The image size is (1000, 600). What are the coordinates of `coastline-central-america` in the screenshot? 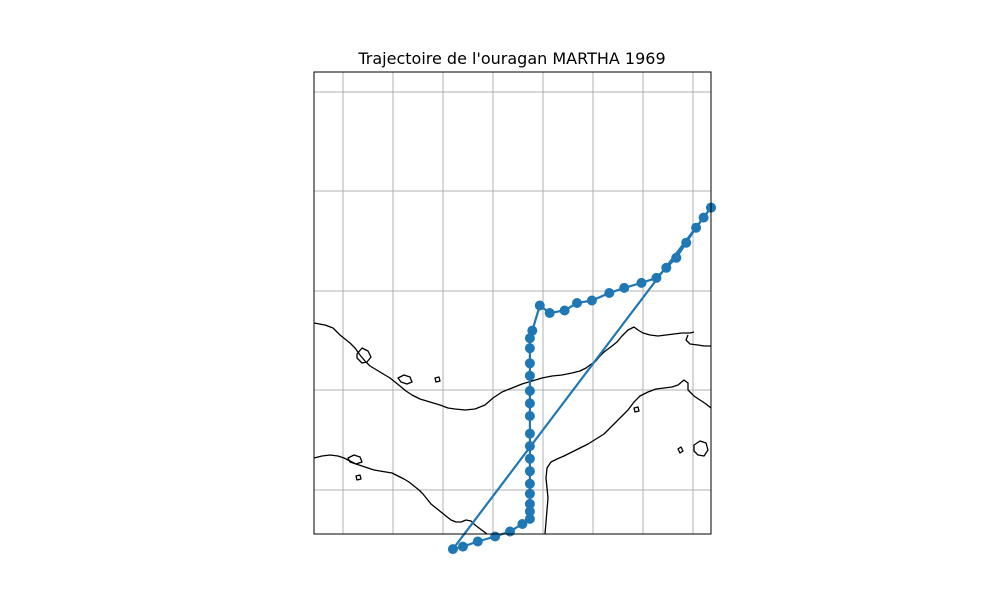 It's located at (504, 366).